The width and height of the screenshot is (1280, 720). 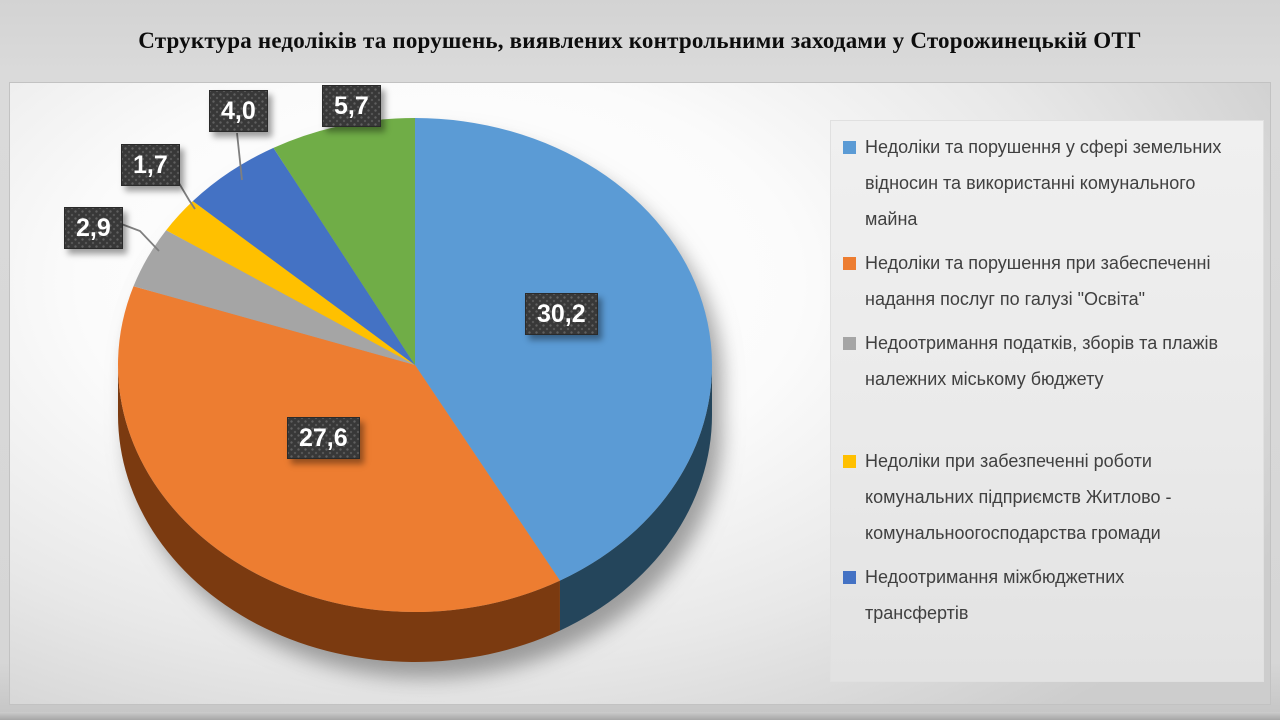 What do you see at coordinates (640, 716) in the screenshot?
I see `slide-bottom-edge` at bounding box center [640, 716].